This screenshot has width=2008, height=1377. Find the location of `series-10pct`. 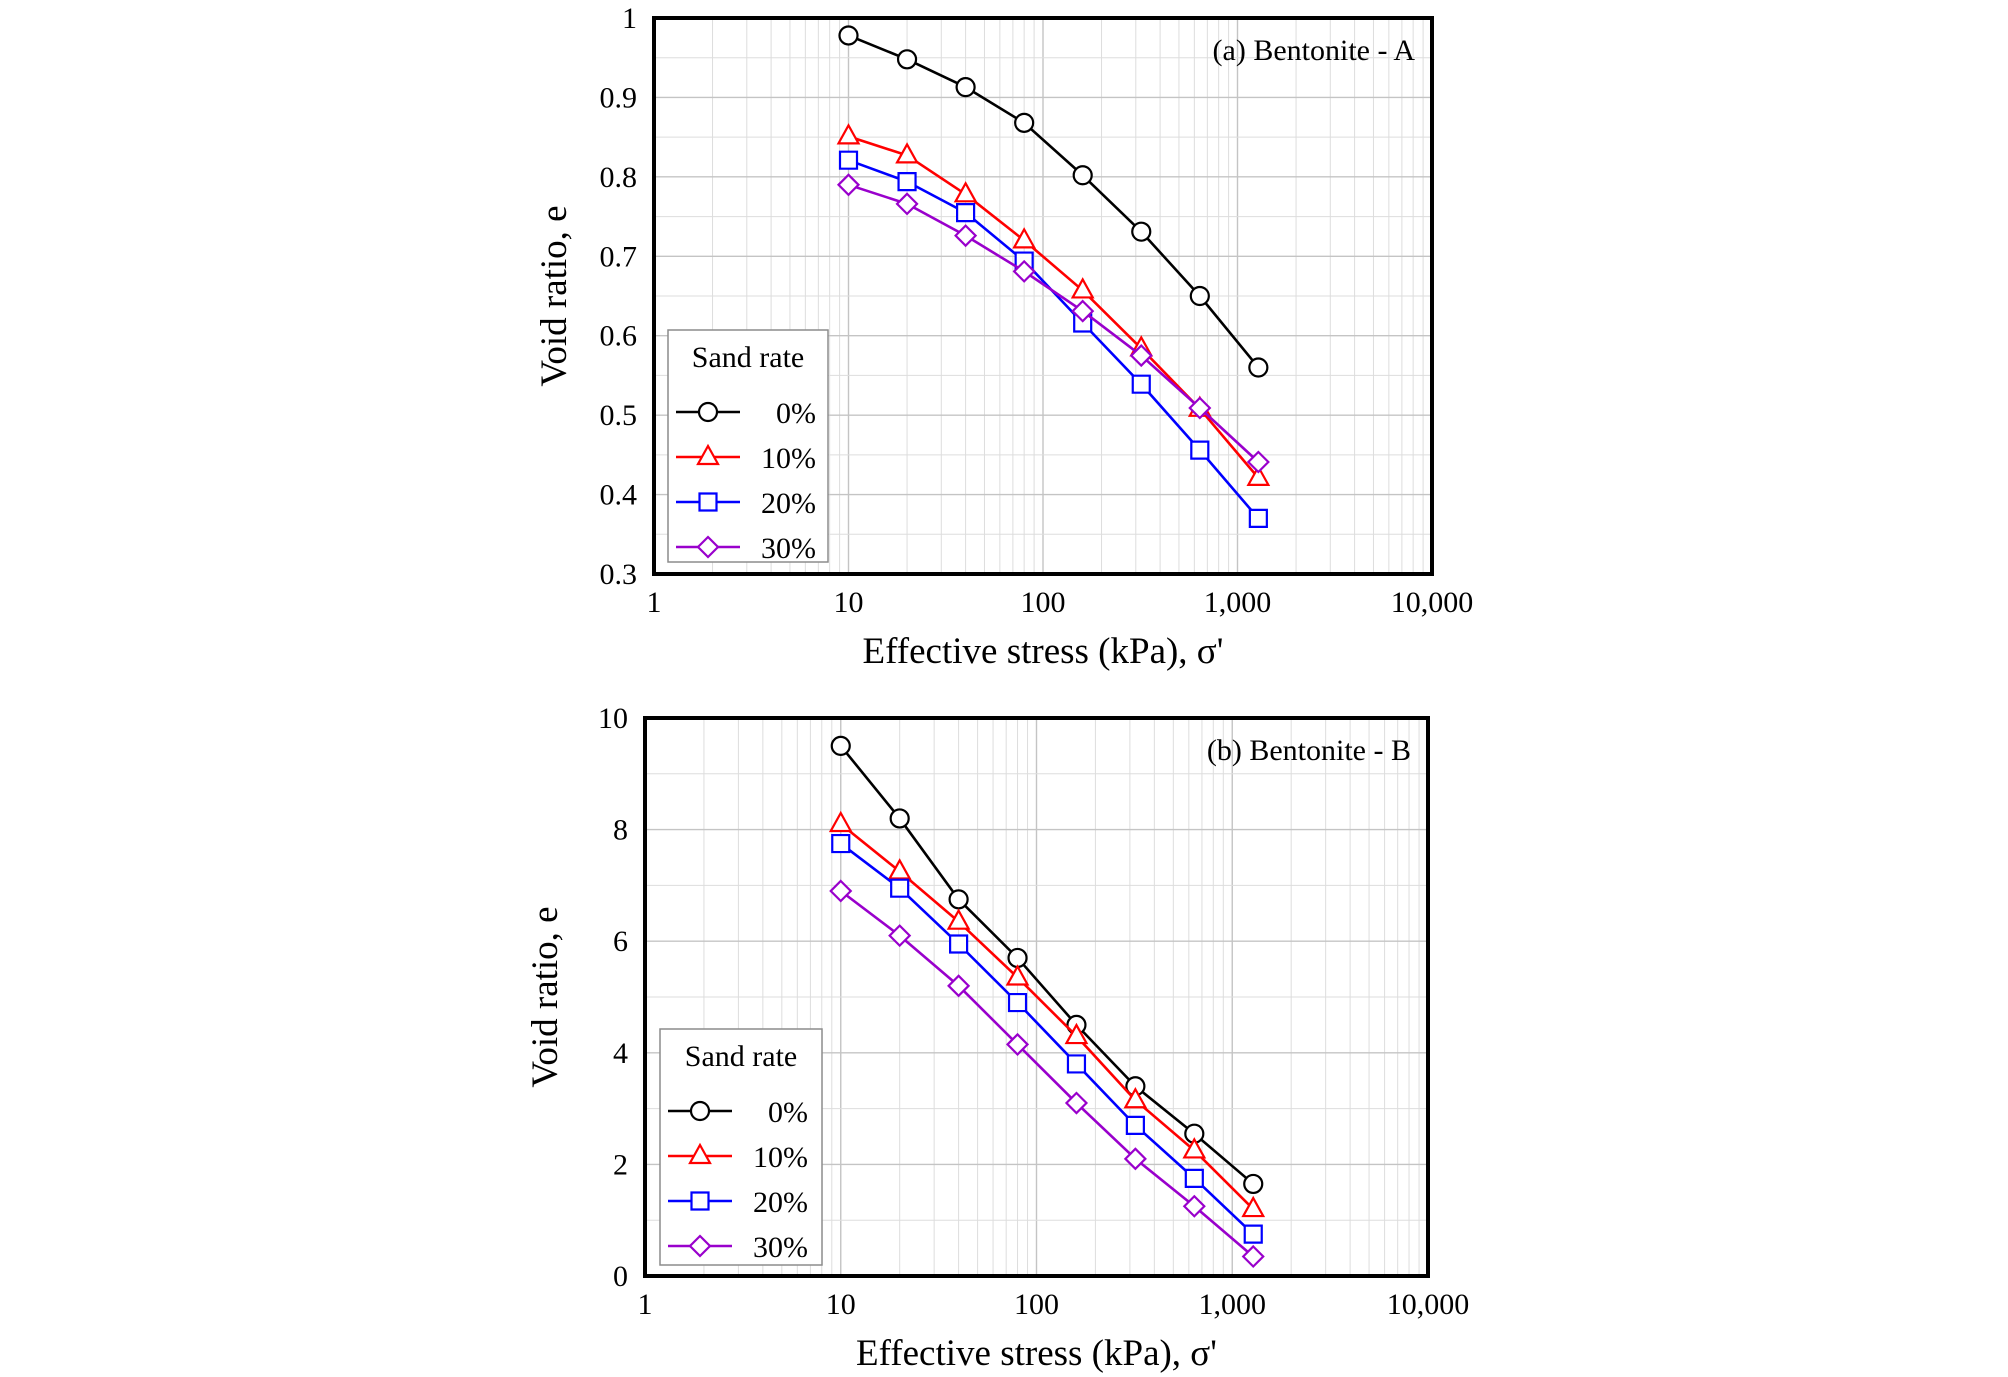

series-10pct is located at coordinates (1047, 1014).